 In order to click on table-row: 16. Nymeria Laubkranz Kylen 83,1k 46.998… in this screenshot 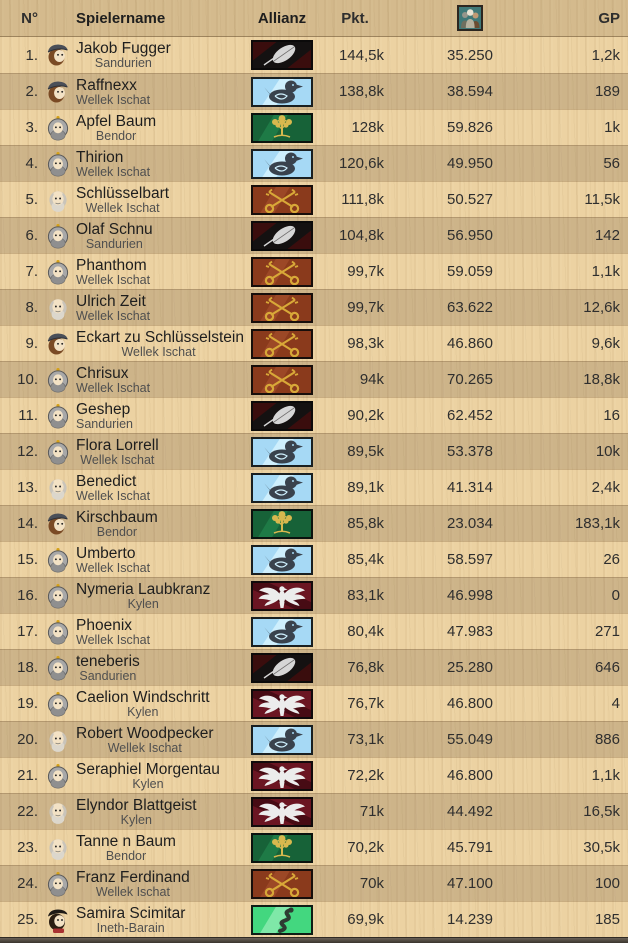, I will do `click(314, 595)`.